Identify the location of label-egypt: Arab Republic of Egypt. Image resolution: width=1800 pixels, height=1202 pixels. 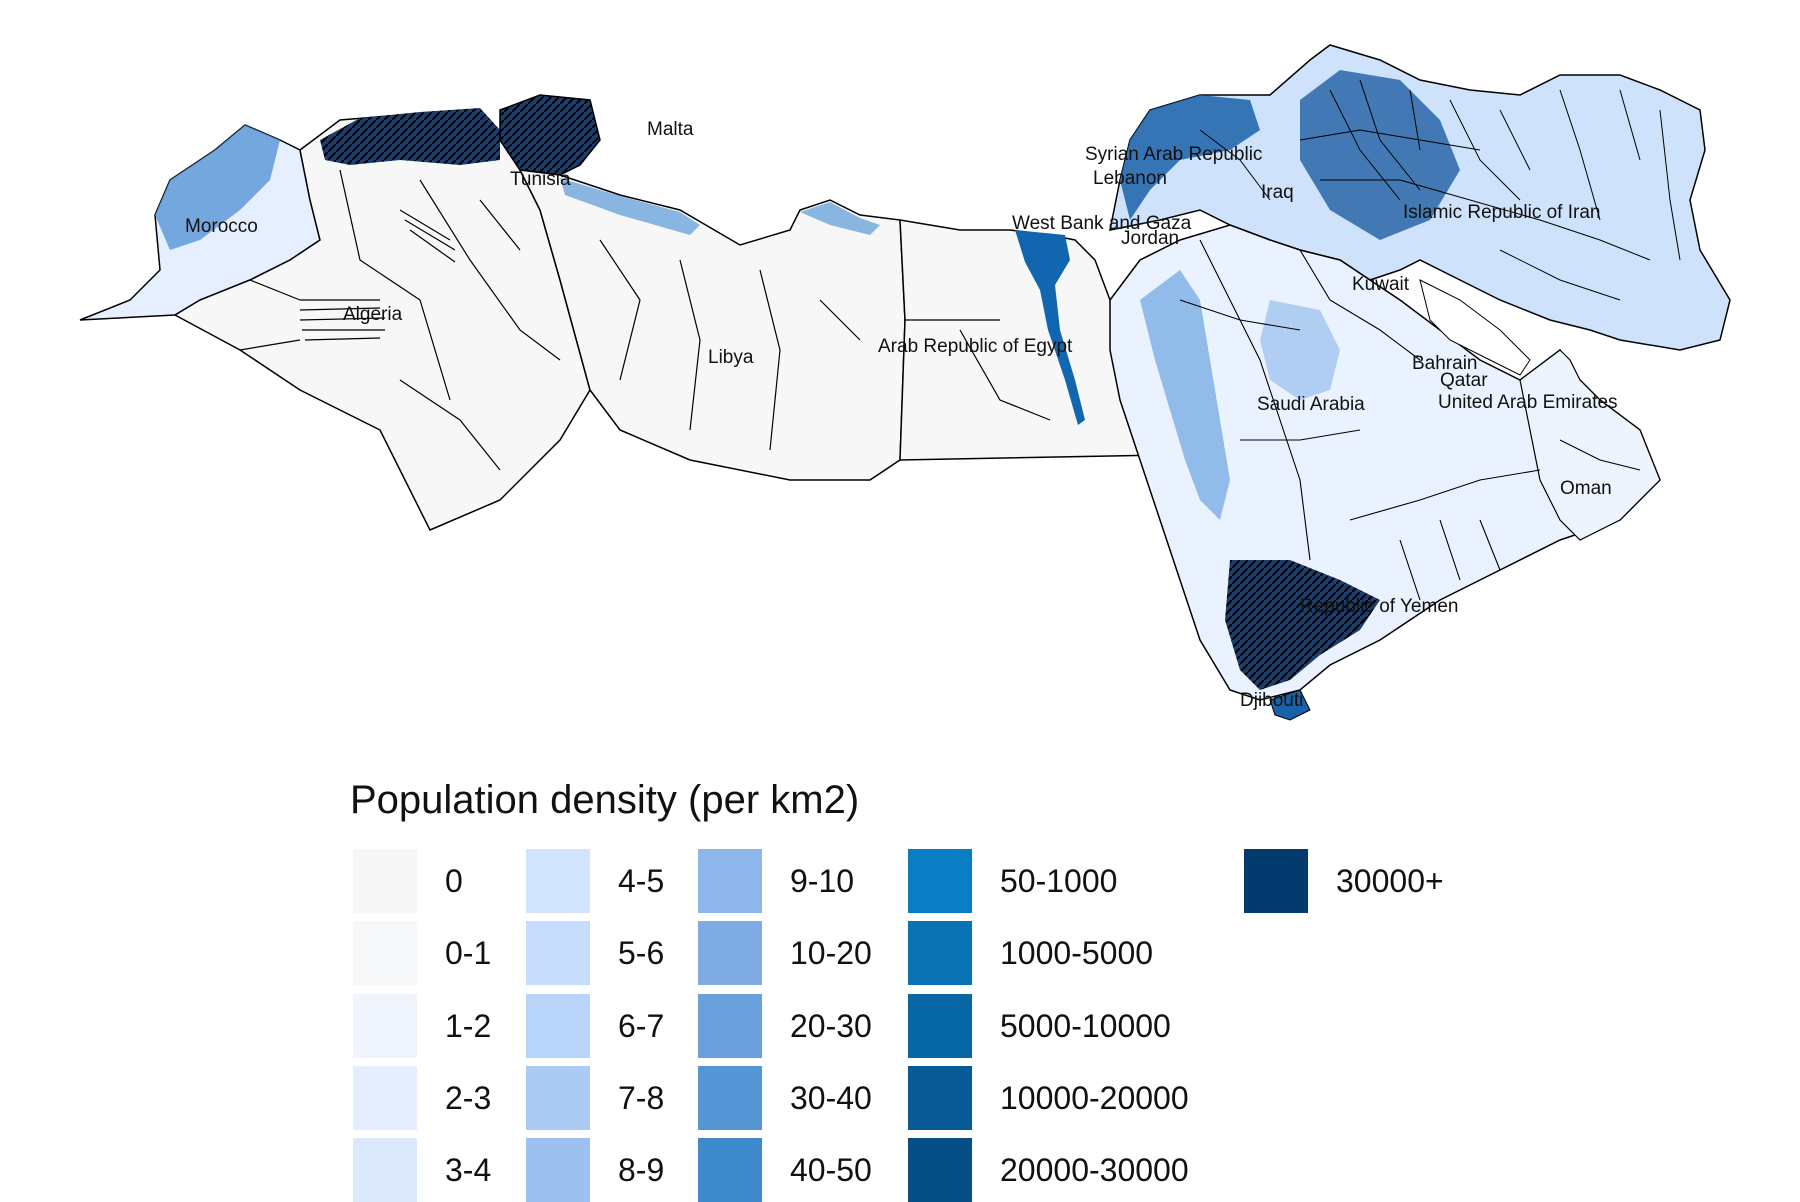
(975, 346).